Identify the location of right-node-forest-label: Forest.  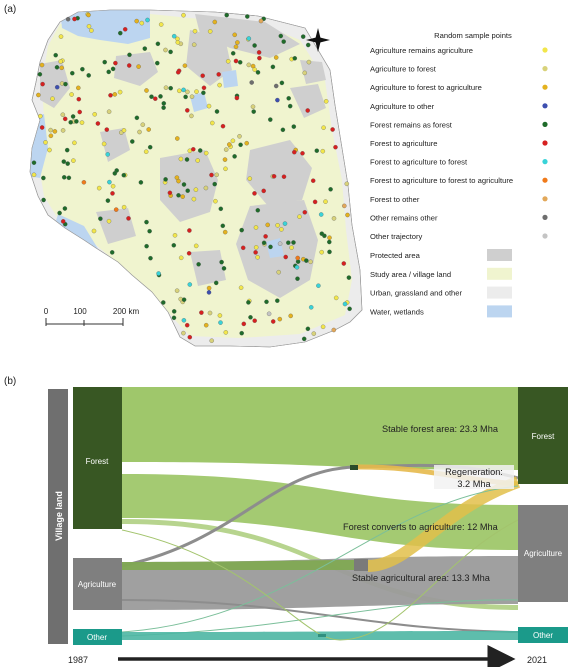
(543, 436).